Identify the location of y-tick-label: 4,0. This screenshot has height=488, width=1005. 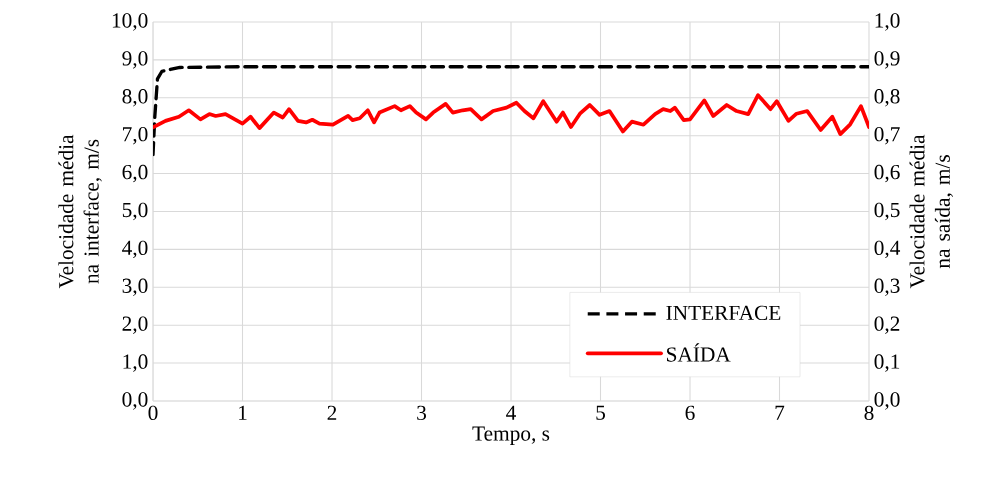
(135, 249).